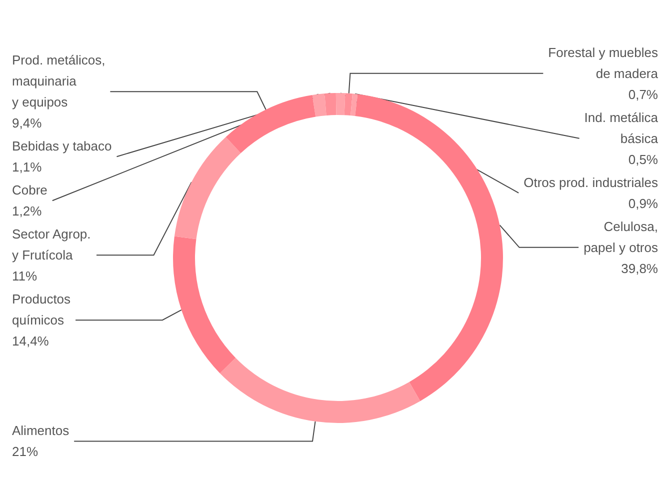 The width and height of the screenshot is (670, 480). What do you see at coordinates (31, 341) in the screenshot?
I see `data-label: 14,4%` at bounding box center [31, 341].